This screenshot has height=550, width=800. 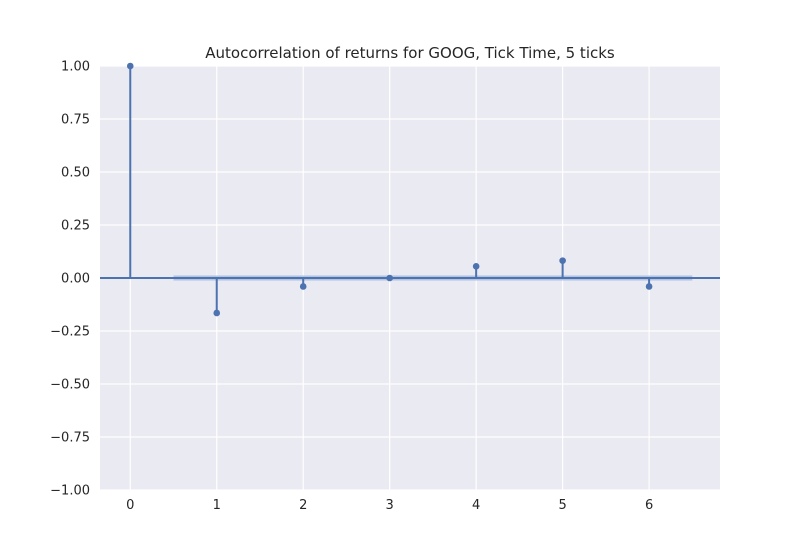 I want to click on confidence-band-layer, so click(x=410, y=278).